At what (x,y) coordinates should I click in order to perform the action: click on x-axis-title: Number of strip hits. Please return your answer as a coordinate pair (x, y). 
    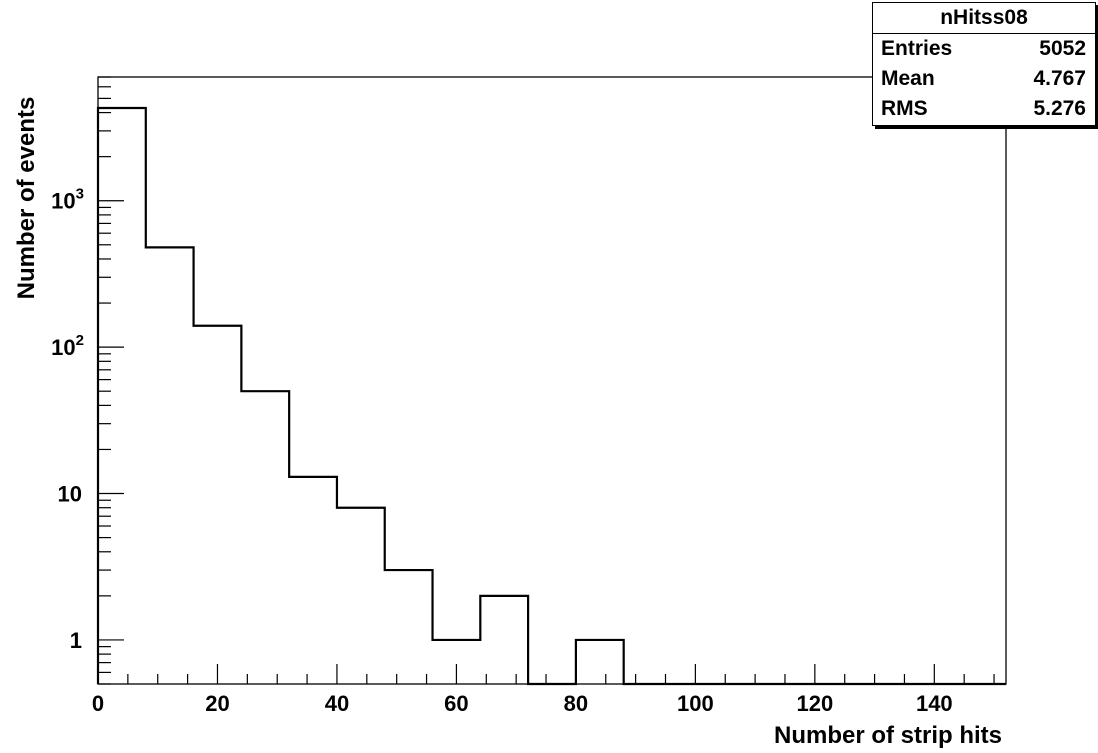
    Looking at the image, I should click on (888, 735).